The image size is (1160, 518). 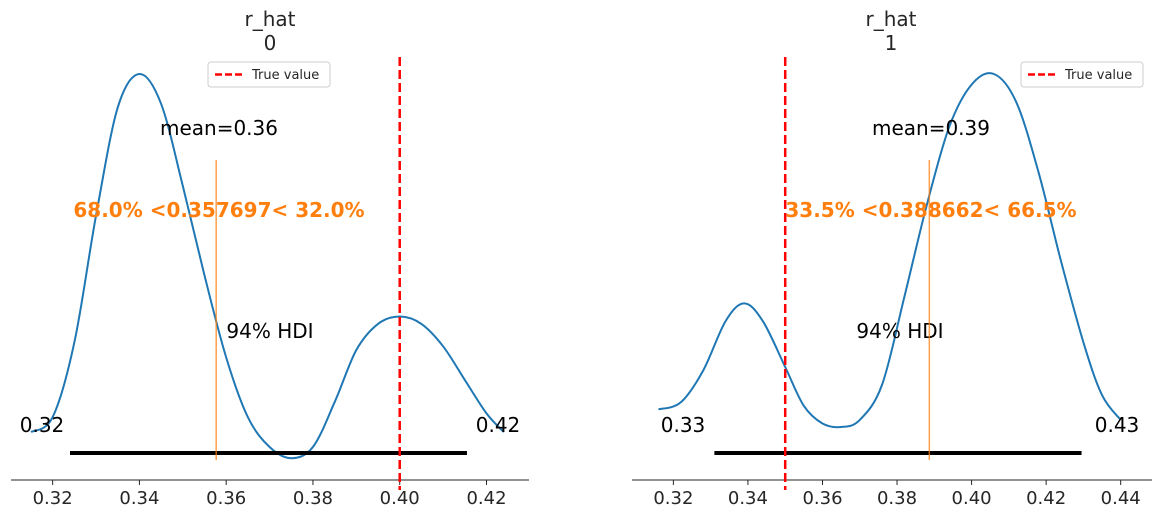 I want to click on ref-value-text: 68.0% <0.357697< 32.0%, so click(x=218, y=210).